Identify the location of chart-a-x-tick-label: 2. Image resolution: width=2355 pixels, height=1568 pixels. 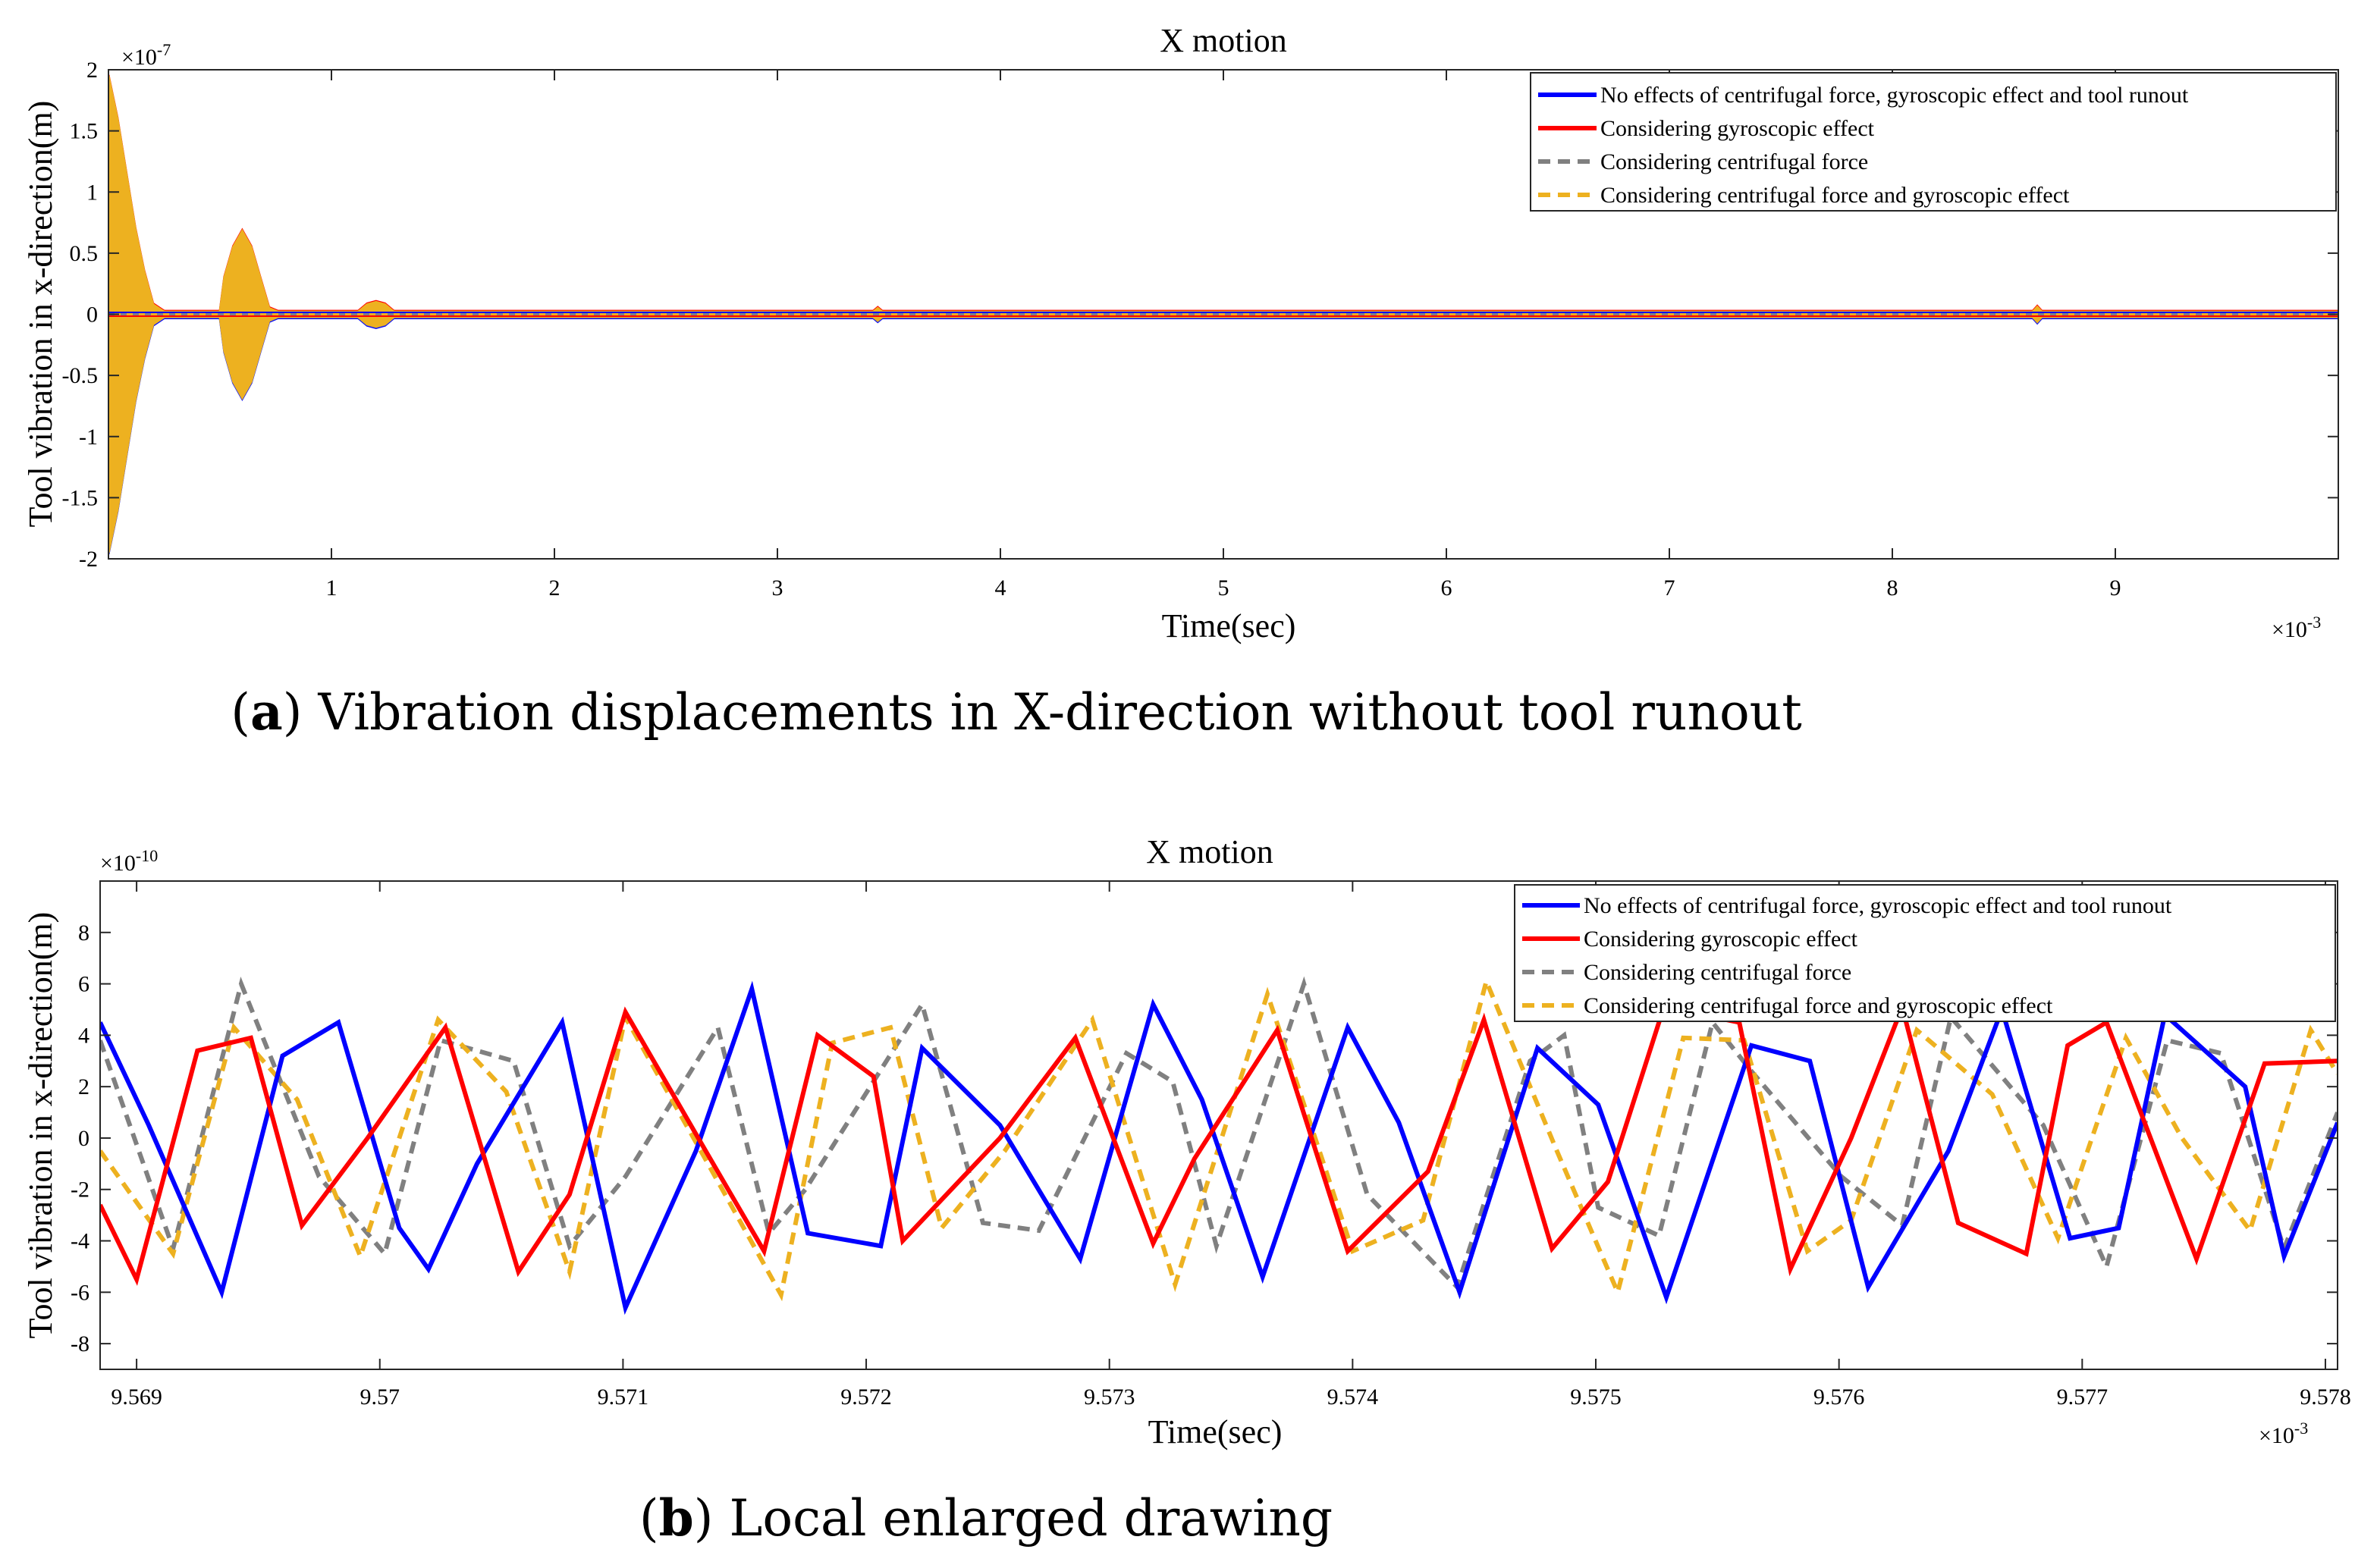
(554, 588).